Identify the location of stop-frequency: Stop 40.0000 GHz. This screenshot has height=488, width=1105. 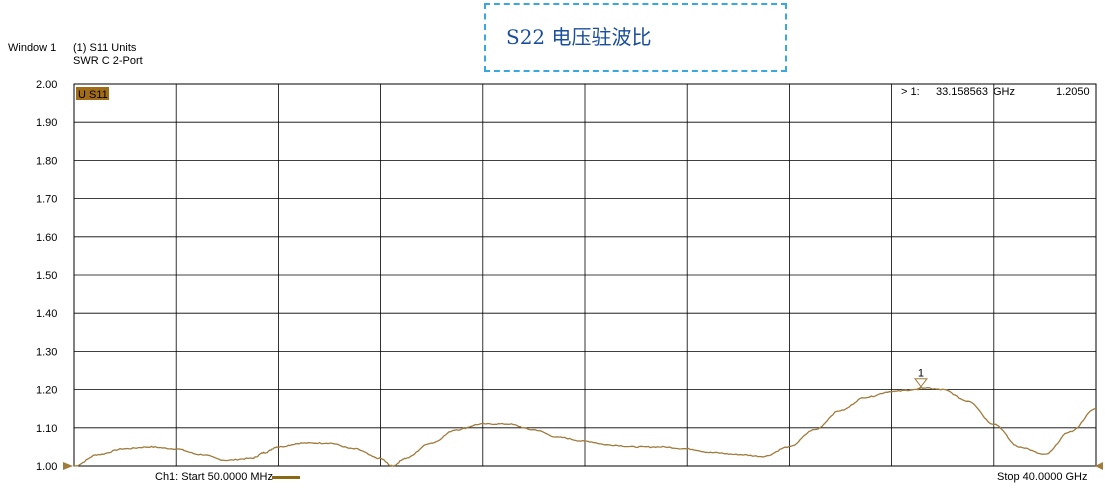
(1042, 477).